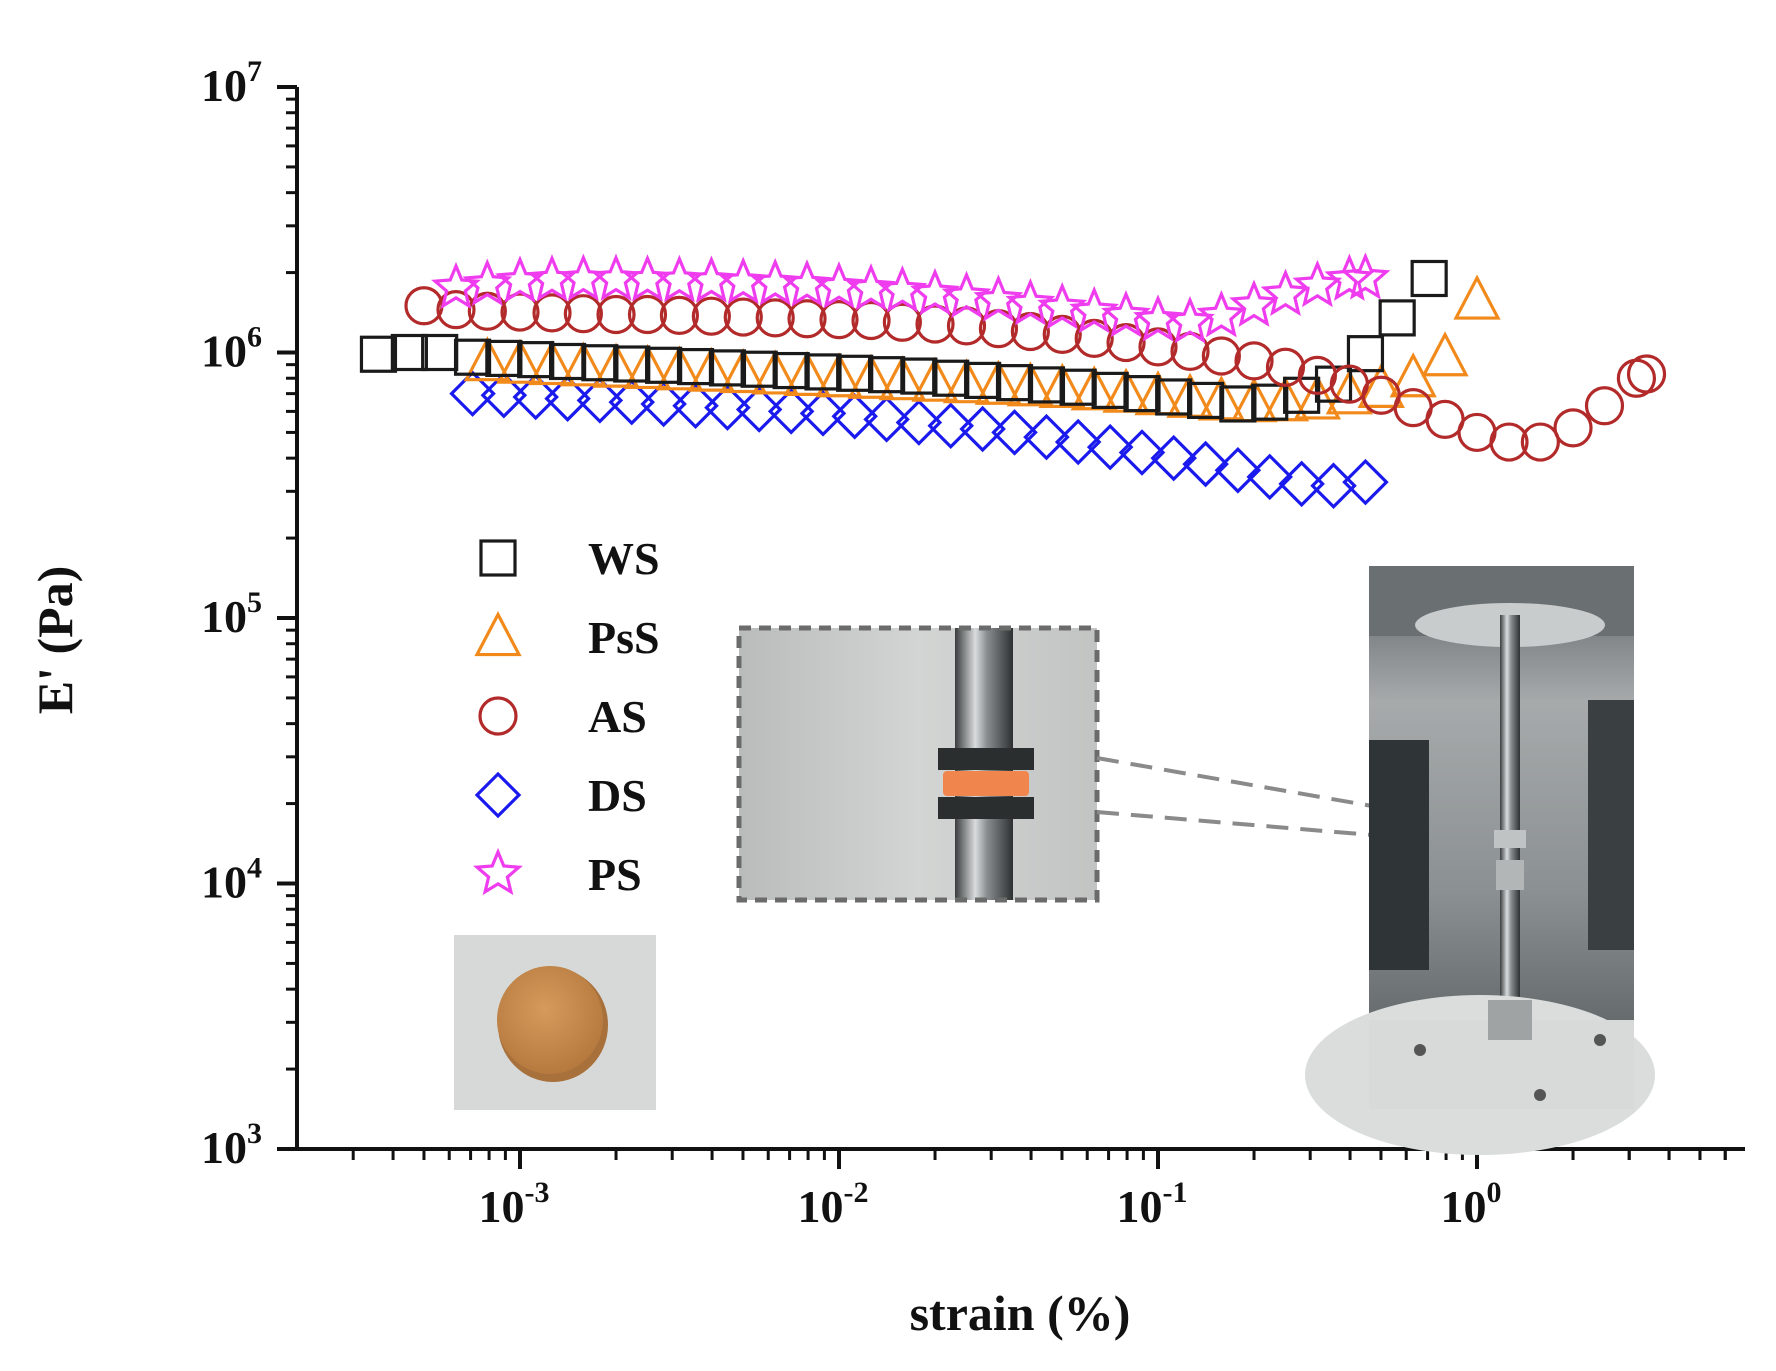 Image resolution: width=1776 pixels, height=1371 pixels. I want to click on legend-marker-ws, so click(498, 558).